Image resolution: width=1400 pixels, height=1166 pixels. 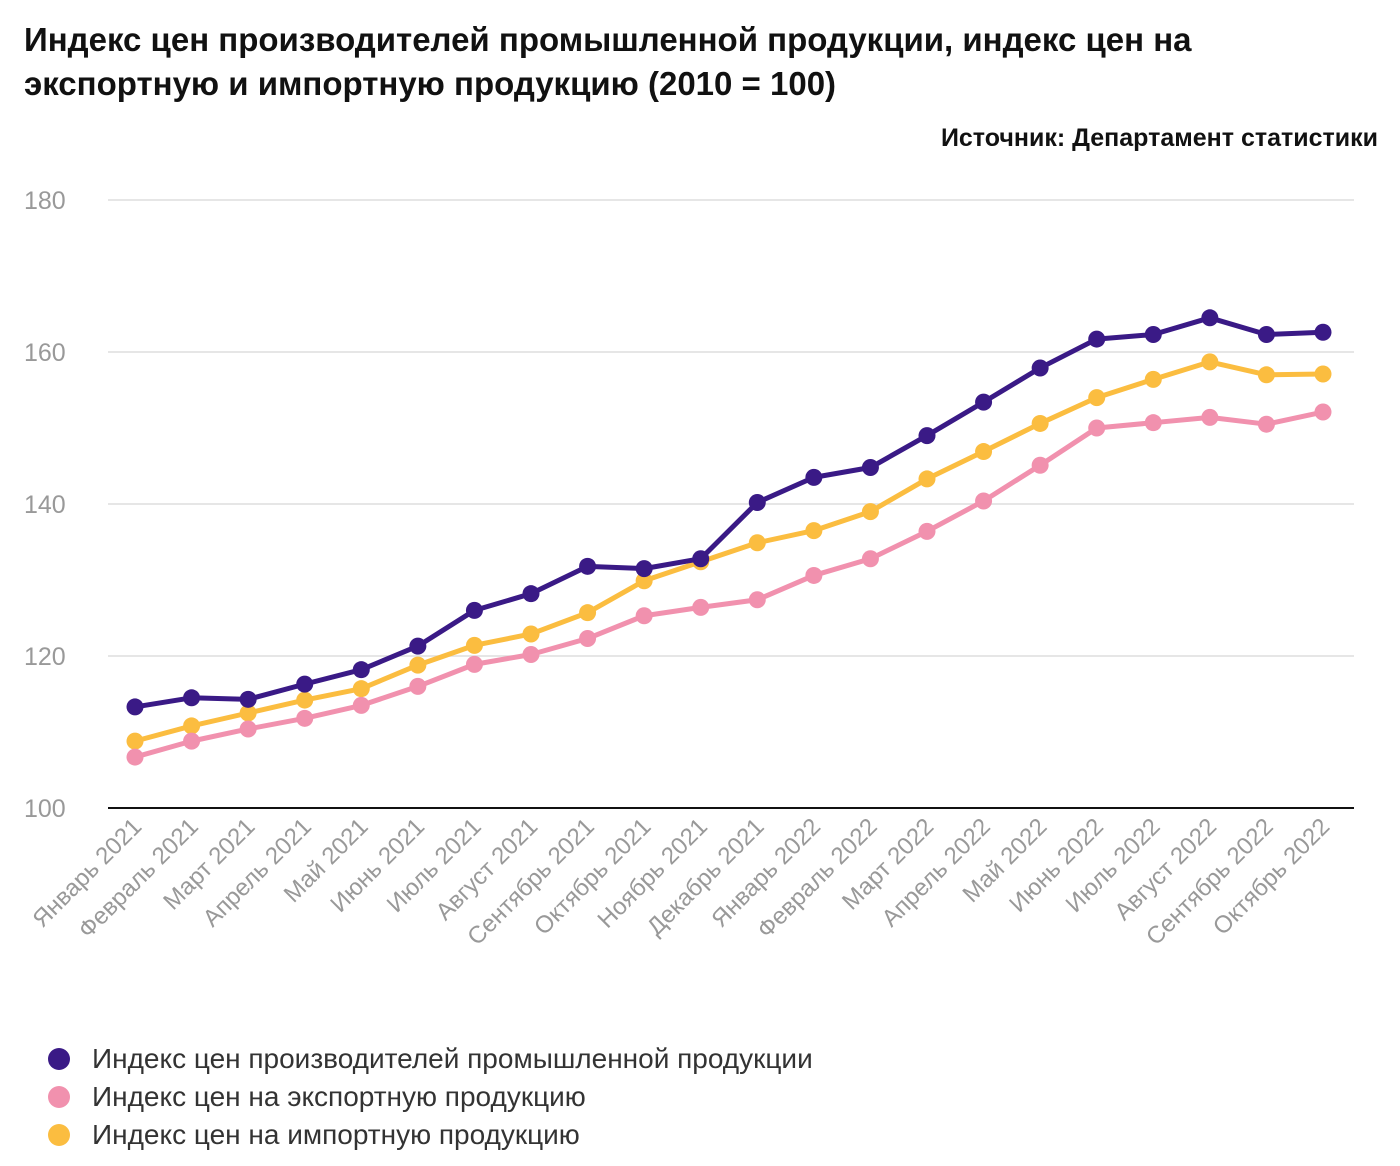 I want to click on y-tick-label: 160, so click(x=45, y=353).